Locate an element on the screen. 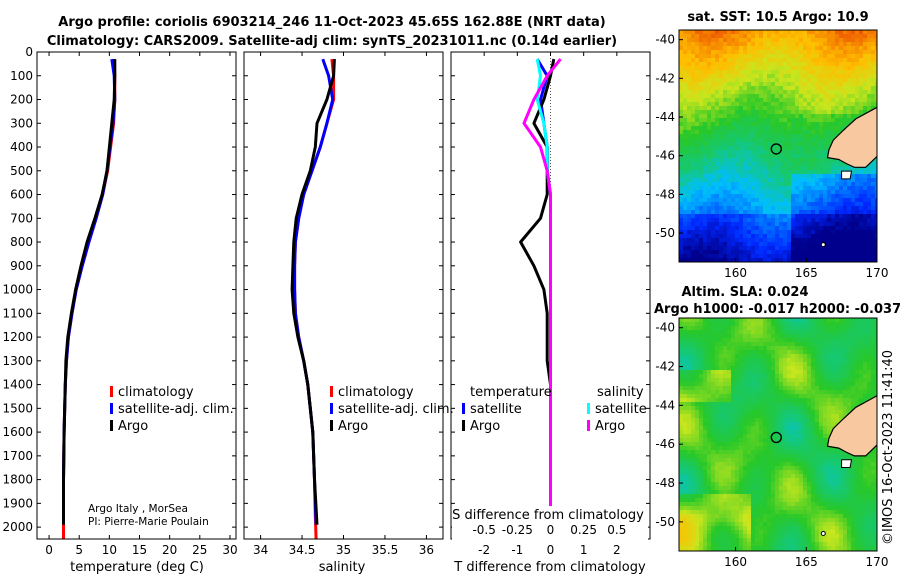  series-t-argo is located at coordinates (537, 291).